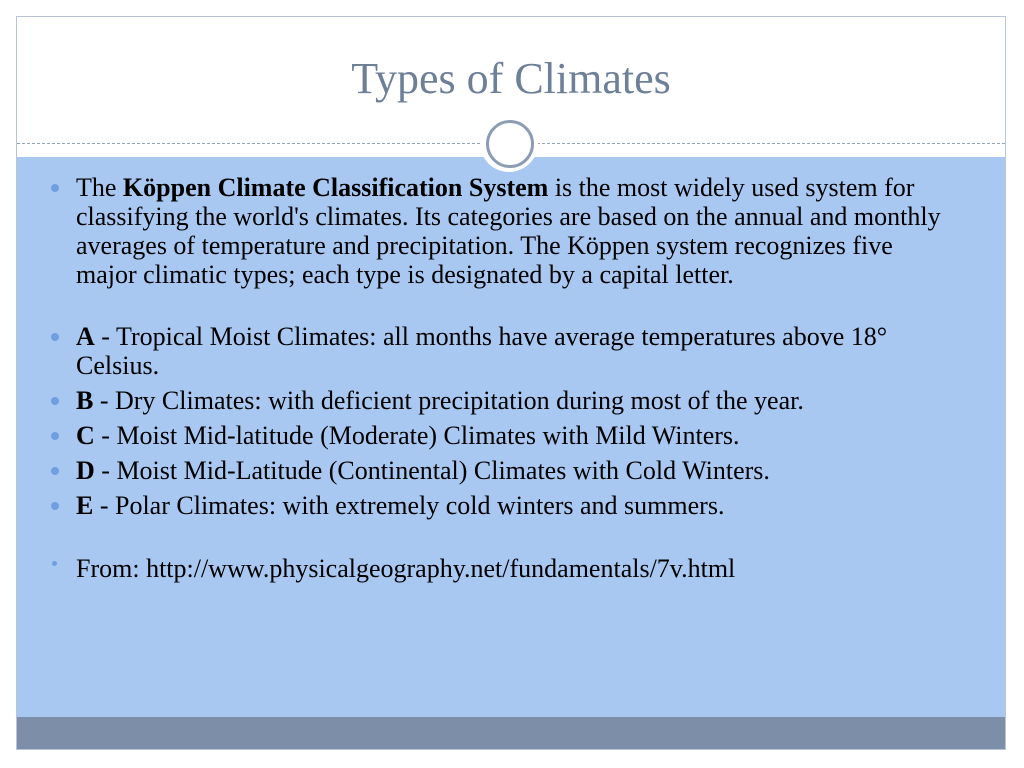  What do you see at coordinates (85, 336) in the screenshot?
I see `climate-letter: A` at bounding box center [85, 336].